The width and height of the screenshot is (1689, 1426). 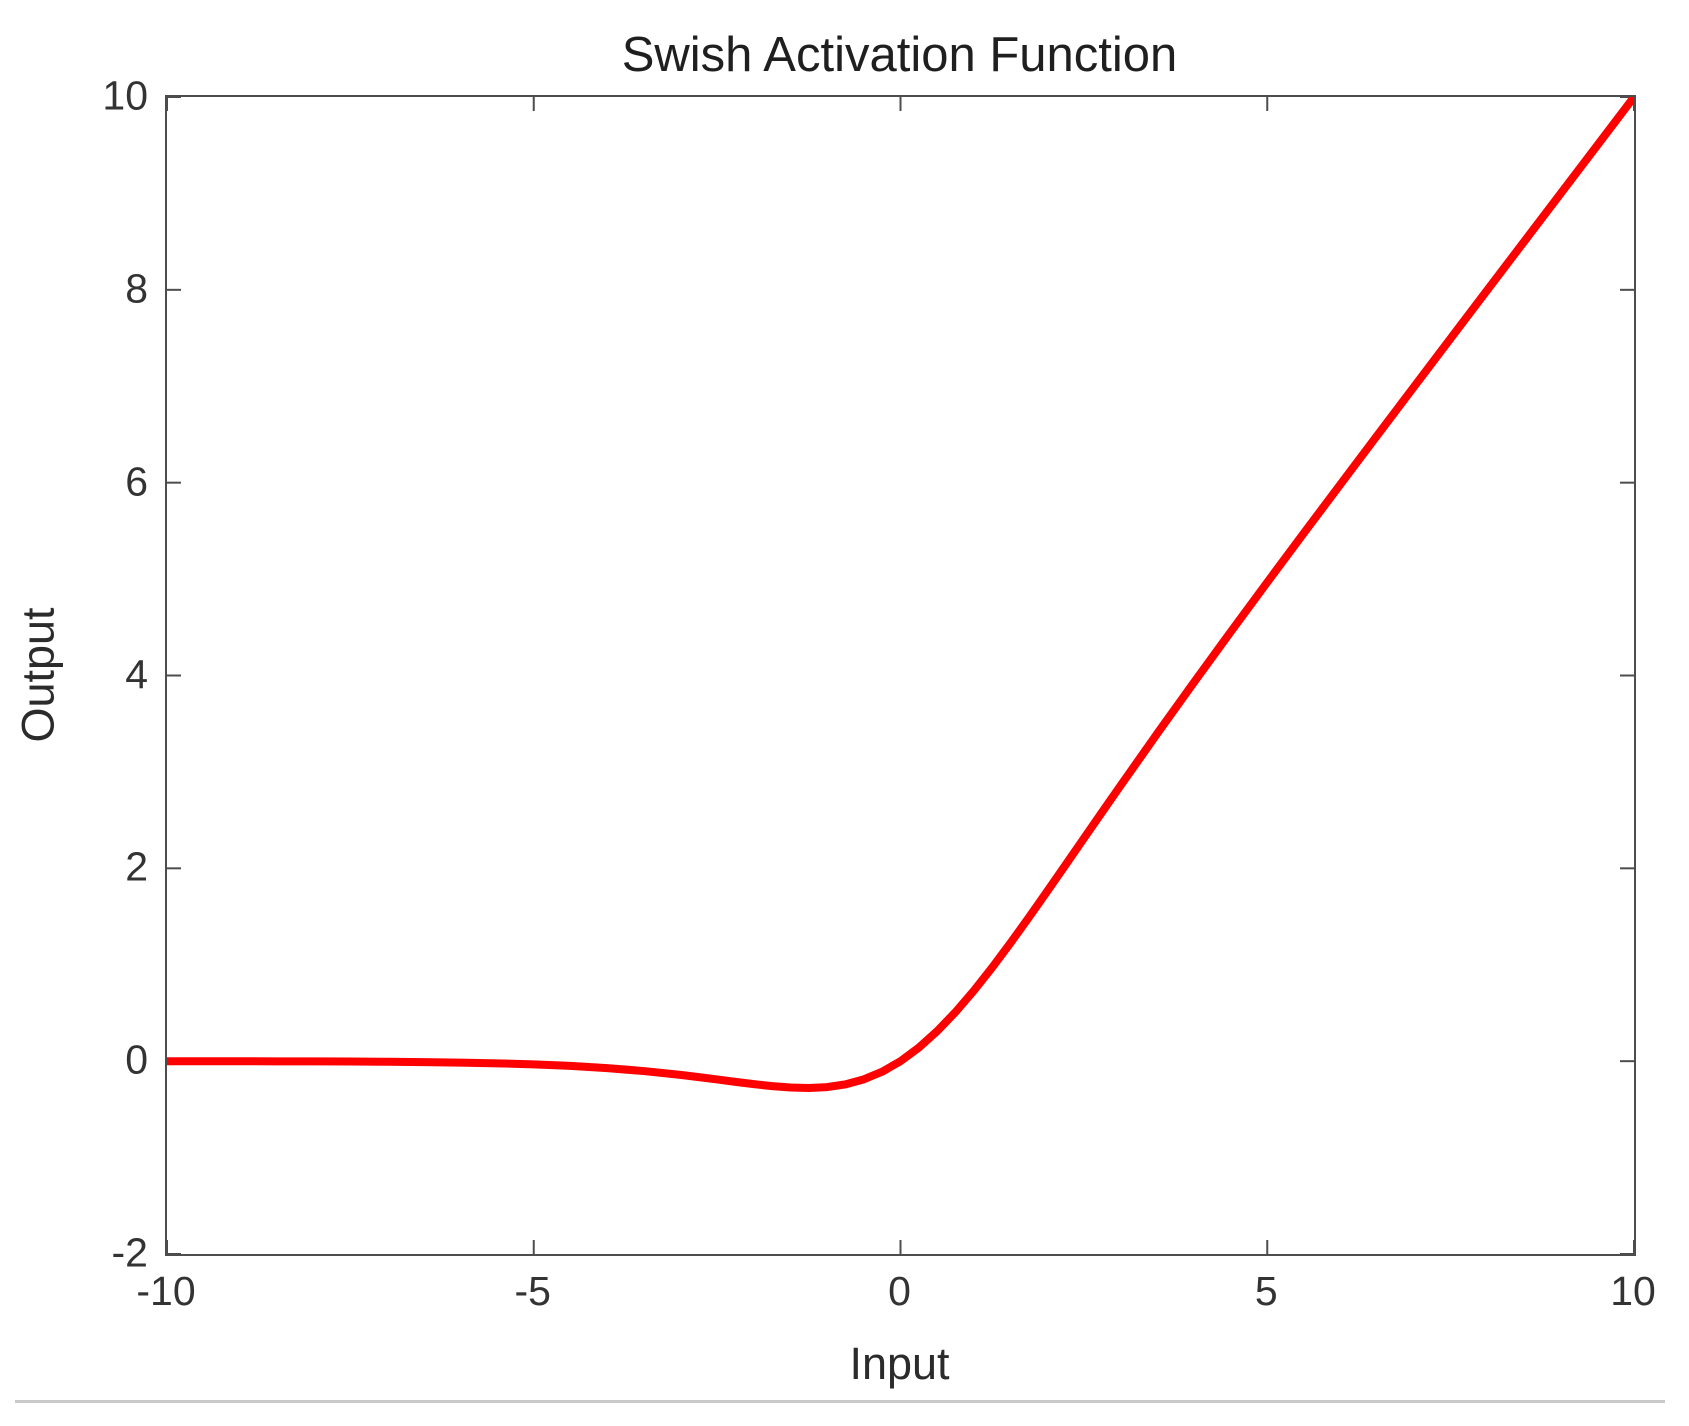 What do you see at coordinates (532, 1291) in the screenshot?
I see `x-tick-label: -5` at bounding box center [532, 1291].